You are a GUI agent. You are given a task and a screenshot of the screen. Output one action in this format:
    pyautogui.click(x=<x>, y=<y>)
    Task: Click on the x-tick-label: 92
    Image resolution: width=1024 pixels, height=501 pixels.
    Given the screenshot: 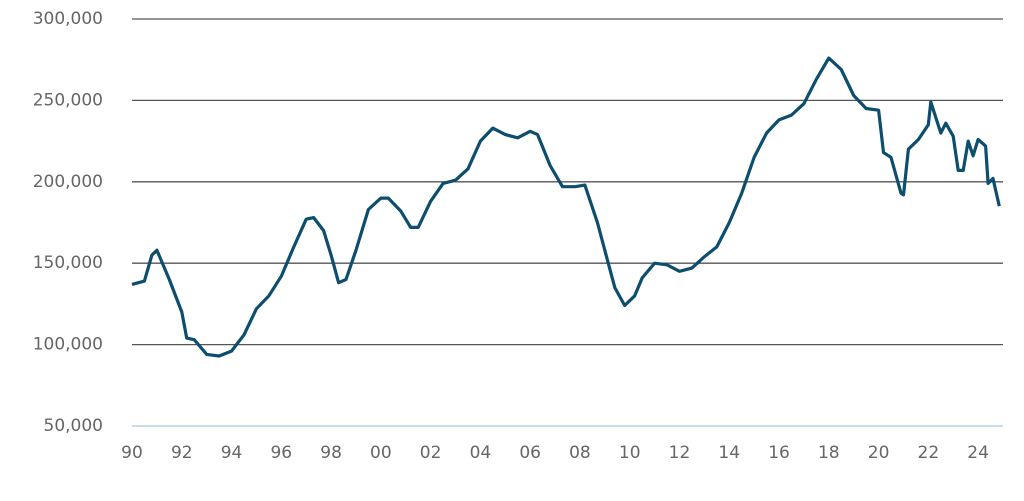 What is the action you would take?
    pyautogui.click(x=182, y=453)
    